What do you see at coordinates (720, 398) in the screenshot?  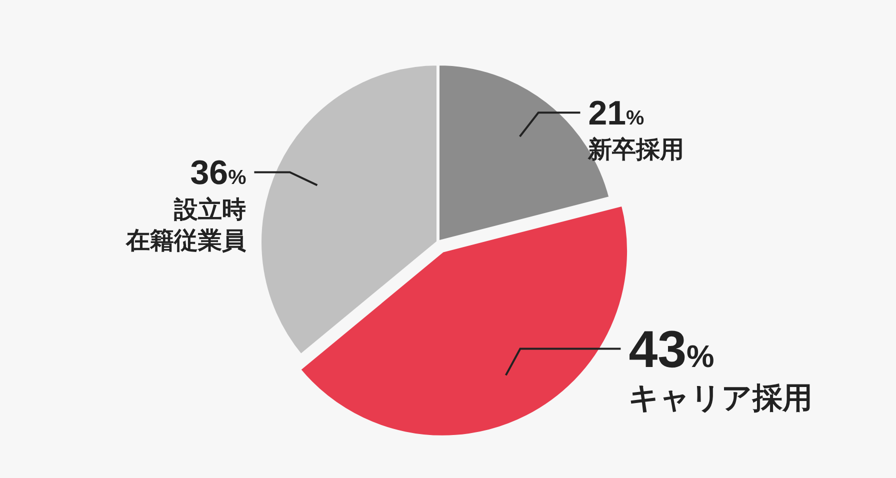 I see `slice-label: キャリア採用` at bounding box center [720, 398].